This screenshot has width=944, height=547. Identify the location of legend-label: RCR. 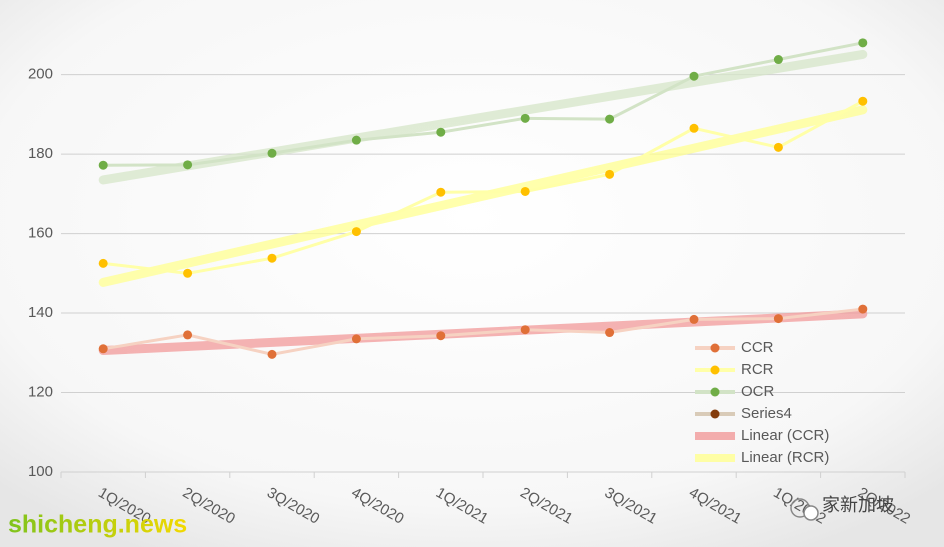
(757, 369).